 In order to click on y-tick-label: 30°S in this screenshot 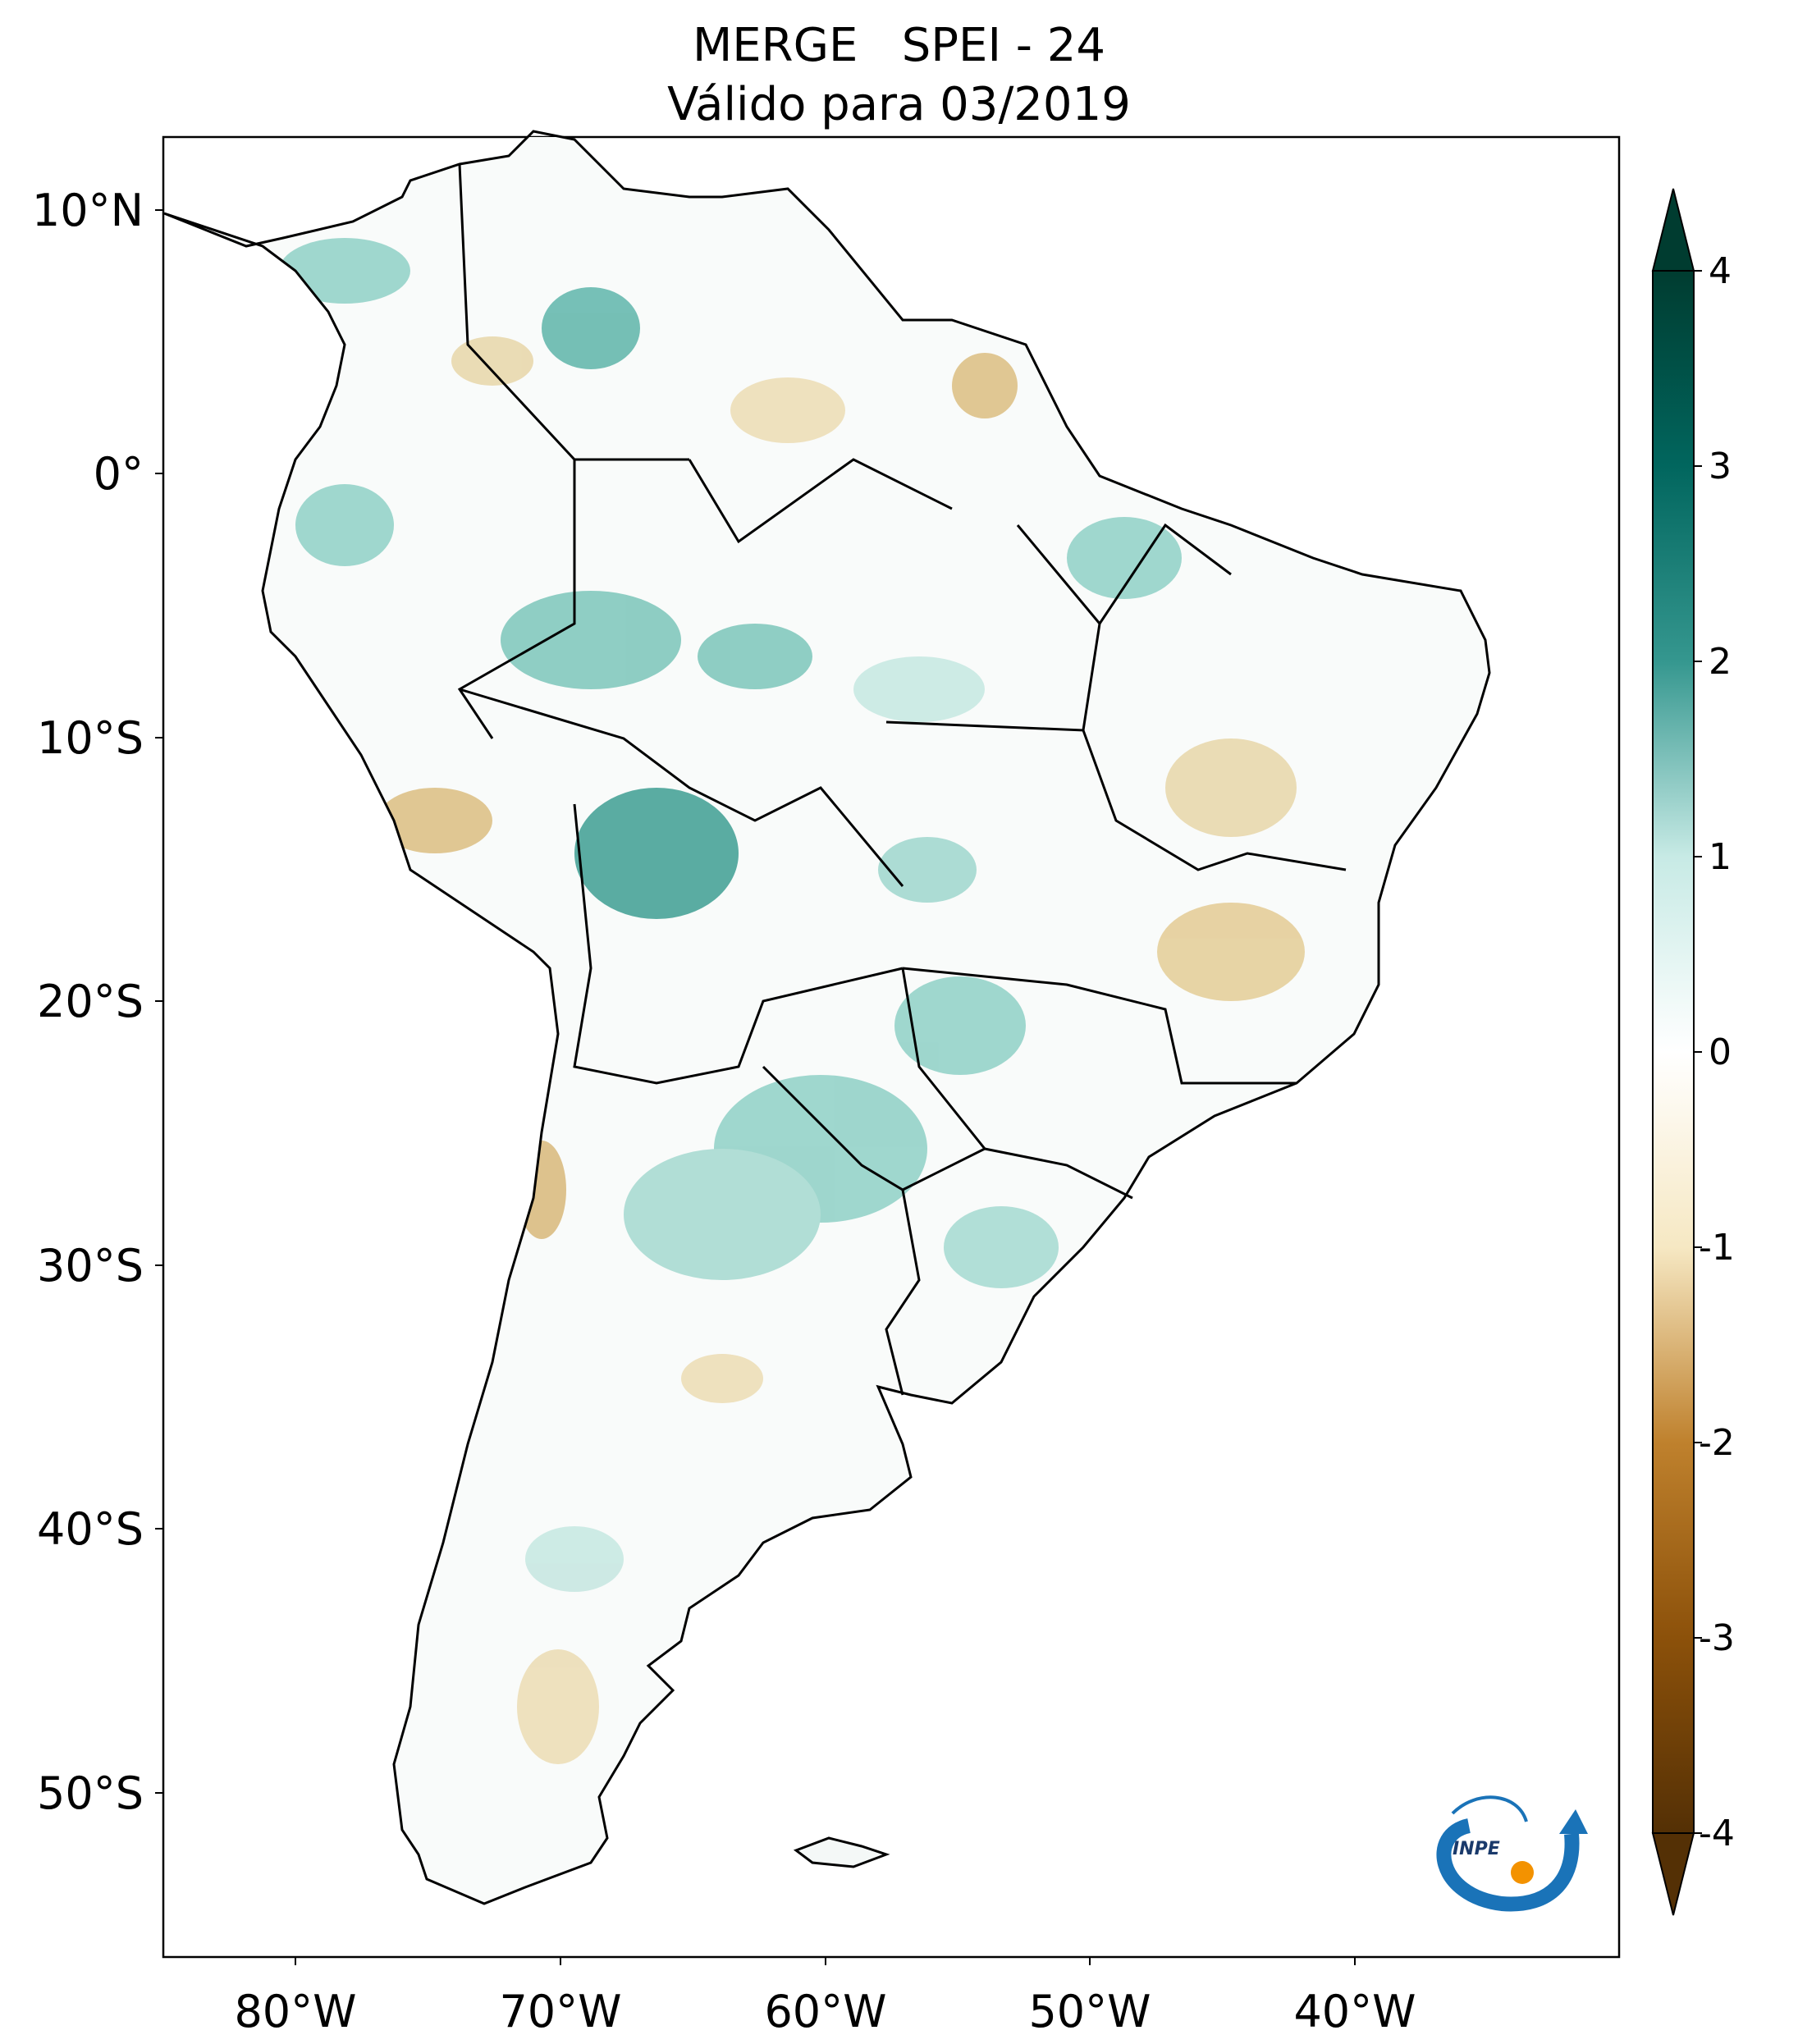, I will do `click(90, 1266)`.